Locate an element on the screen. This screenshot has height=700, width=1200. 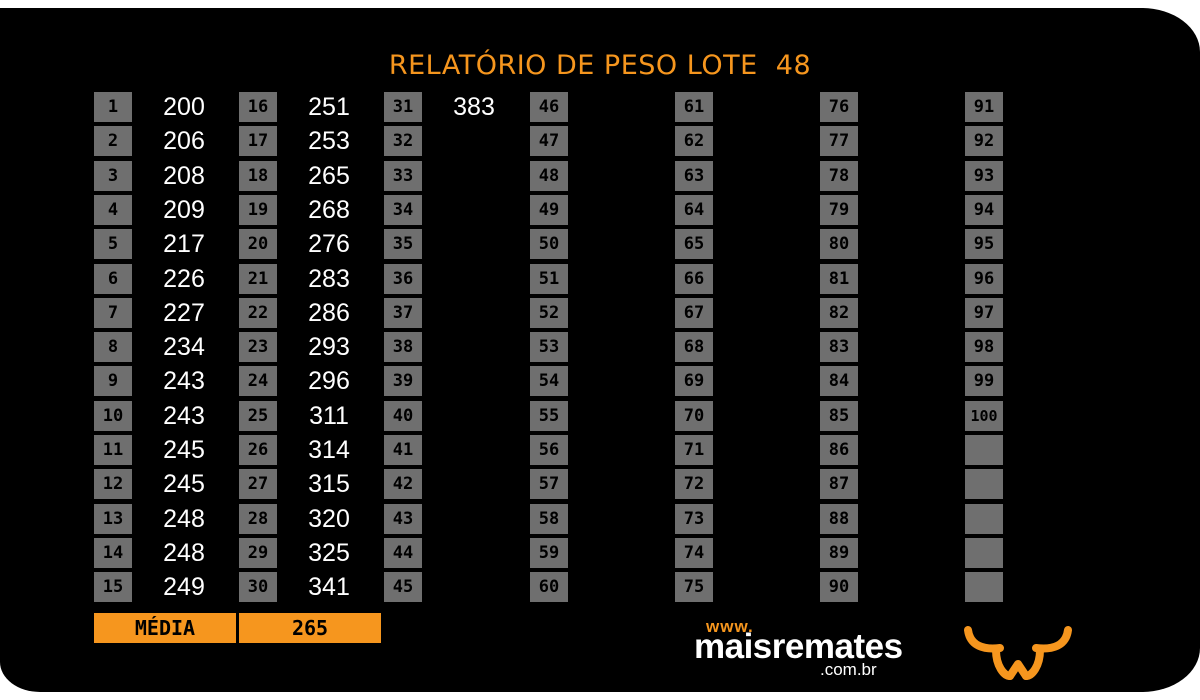
animal-number: 97 is located at coordinates (984, 312).